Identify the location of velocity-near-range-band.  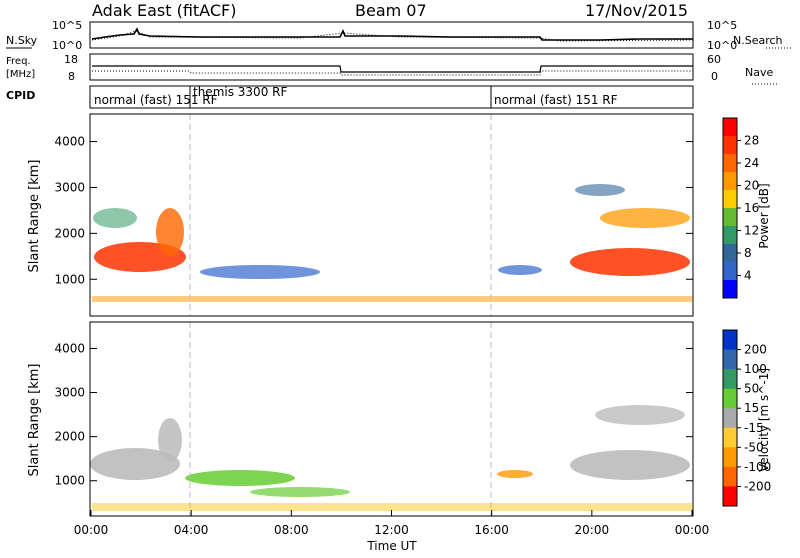
(392, 507).